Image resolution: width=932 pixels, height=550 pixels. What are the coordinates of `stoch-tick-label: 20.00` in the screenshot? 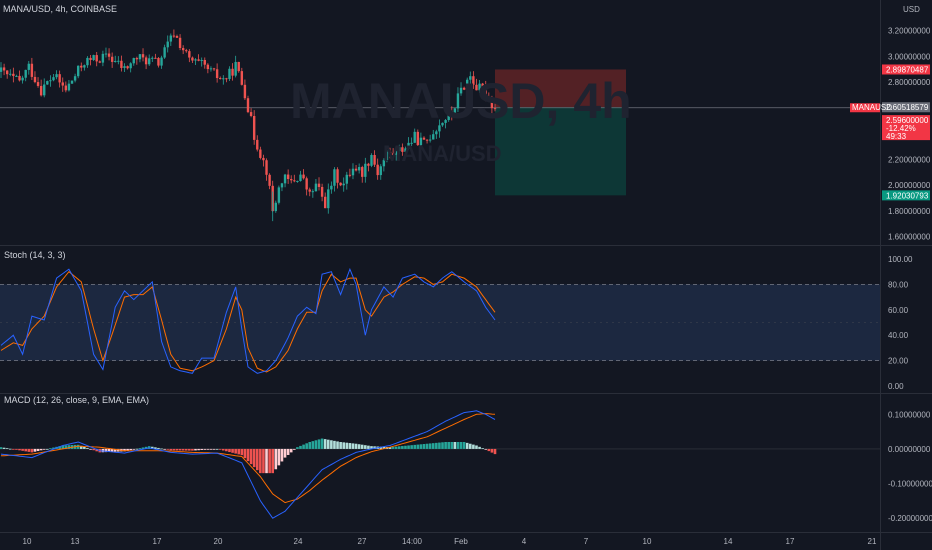 It's located at (898, 361).